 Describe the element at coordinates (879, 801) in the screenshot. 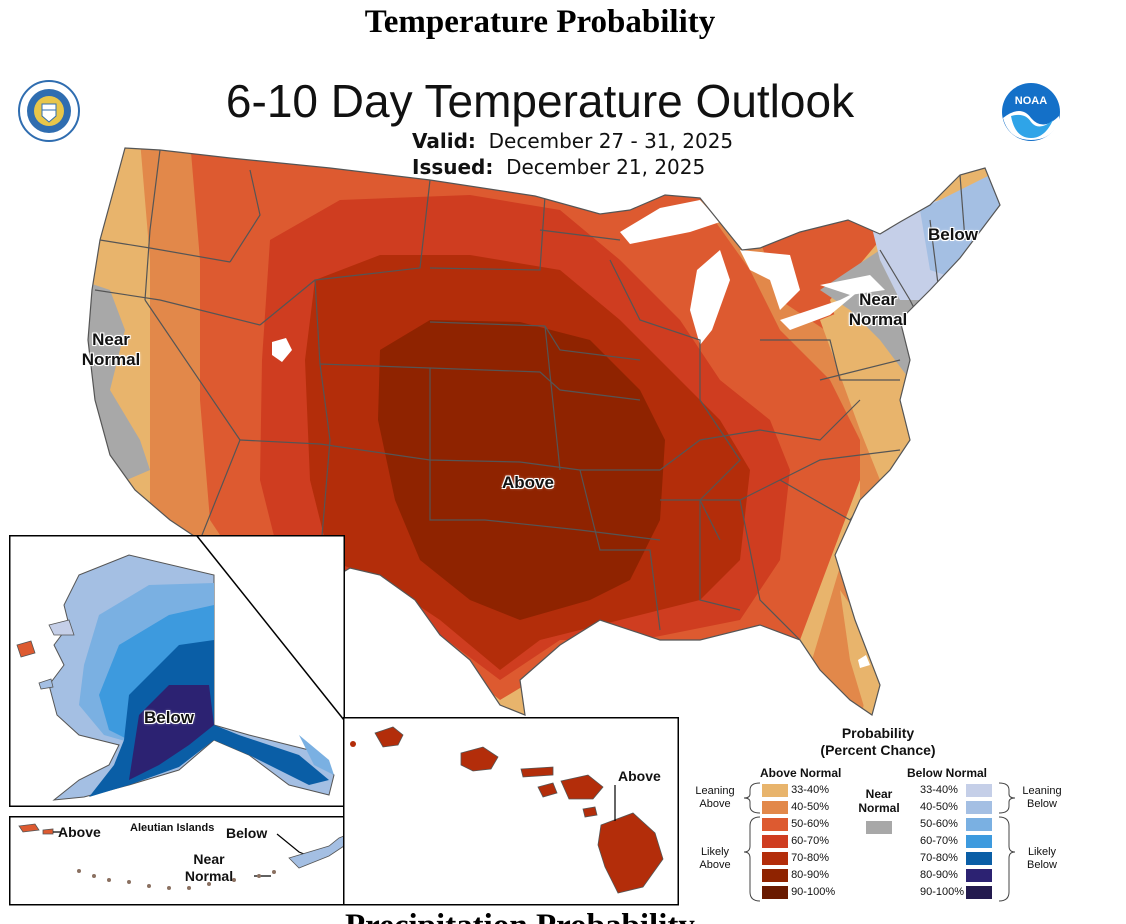

I see `legend-near-normal-label: Near Normal` at that location.